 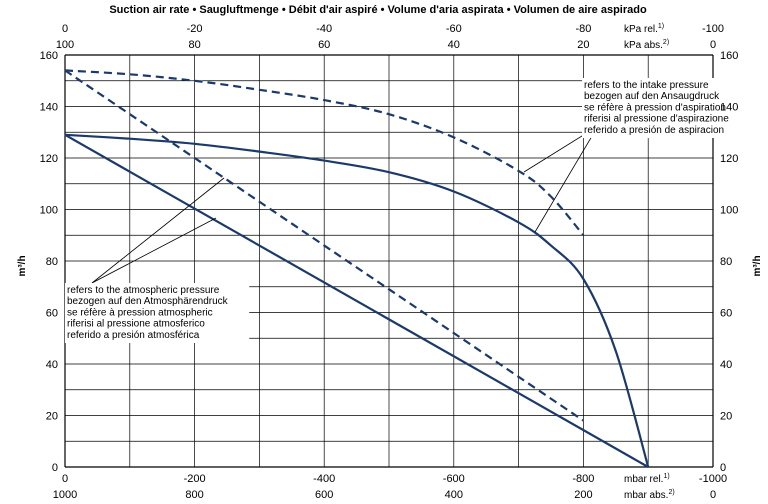 I want to click on x-top-abs-tick: 20, so click(x=583, y=45).